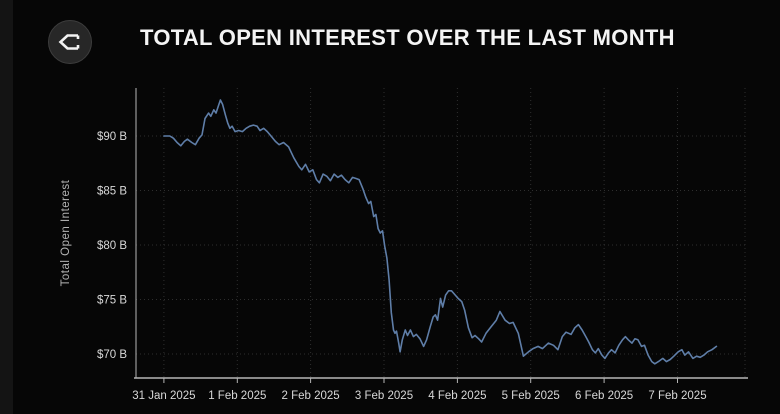 Image resolution: width=780 pixels, height=414 pixels. What do you see at coordinates (163, 396) in the screenshot?
I see `x-tick-label: 31 Jan 2025` at bounding box center [163, 396].